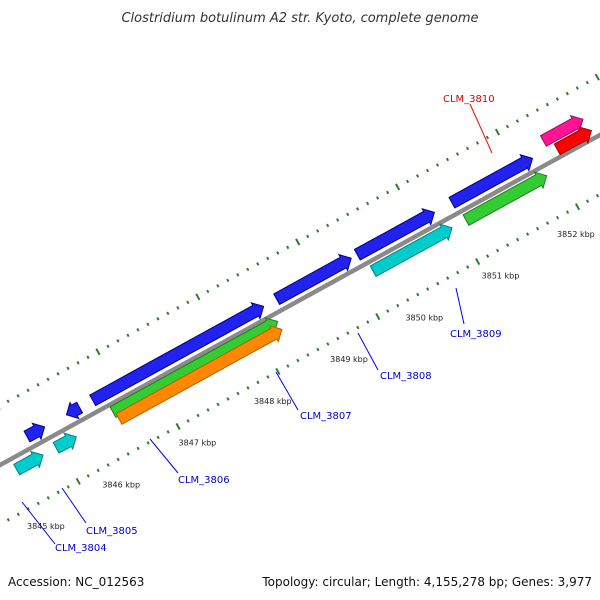 This screenshot has height=600, width=600. Describe the element at coordinates (74, 410) in the screenshot. I see `gene-blue-small` at that location.